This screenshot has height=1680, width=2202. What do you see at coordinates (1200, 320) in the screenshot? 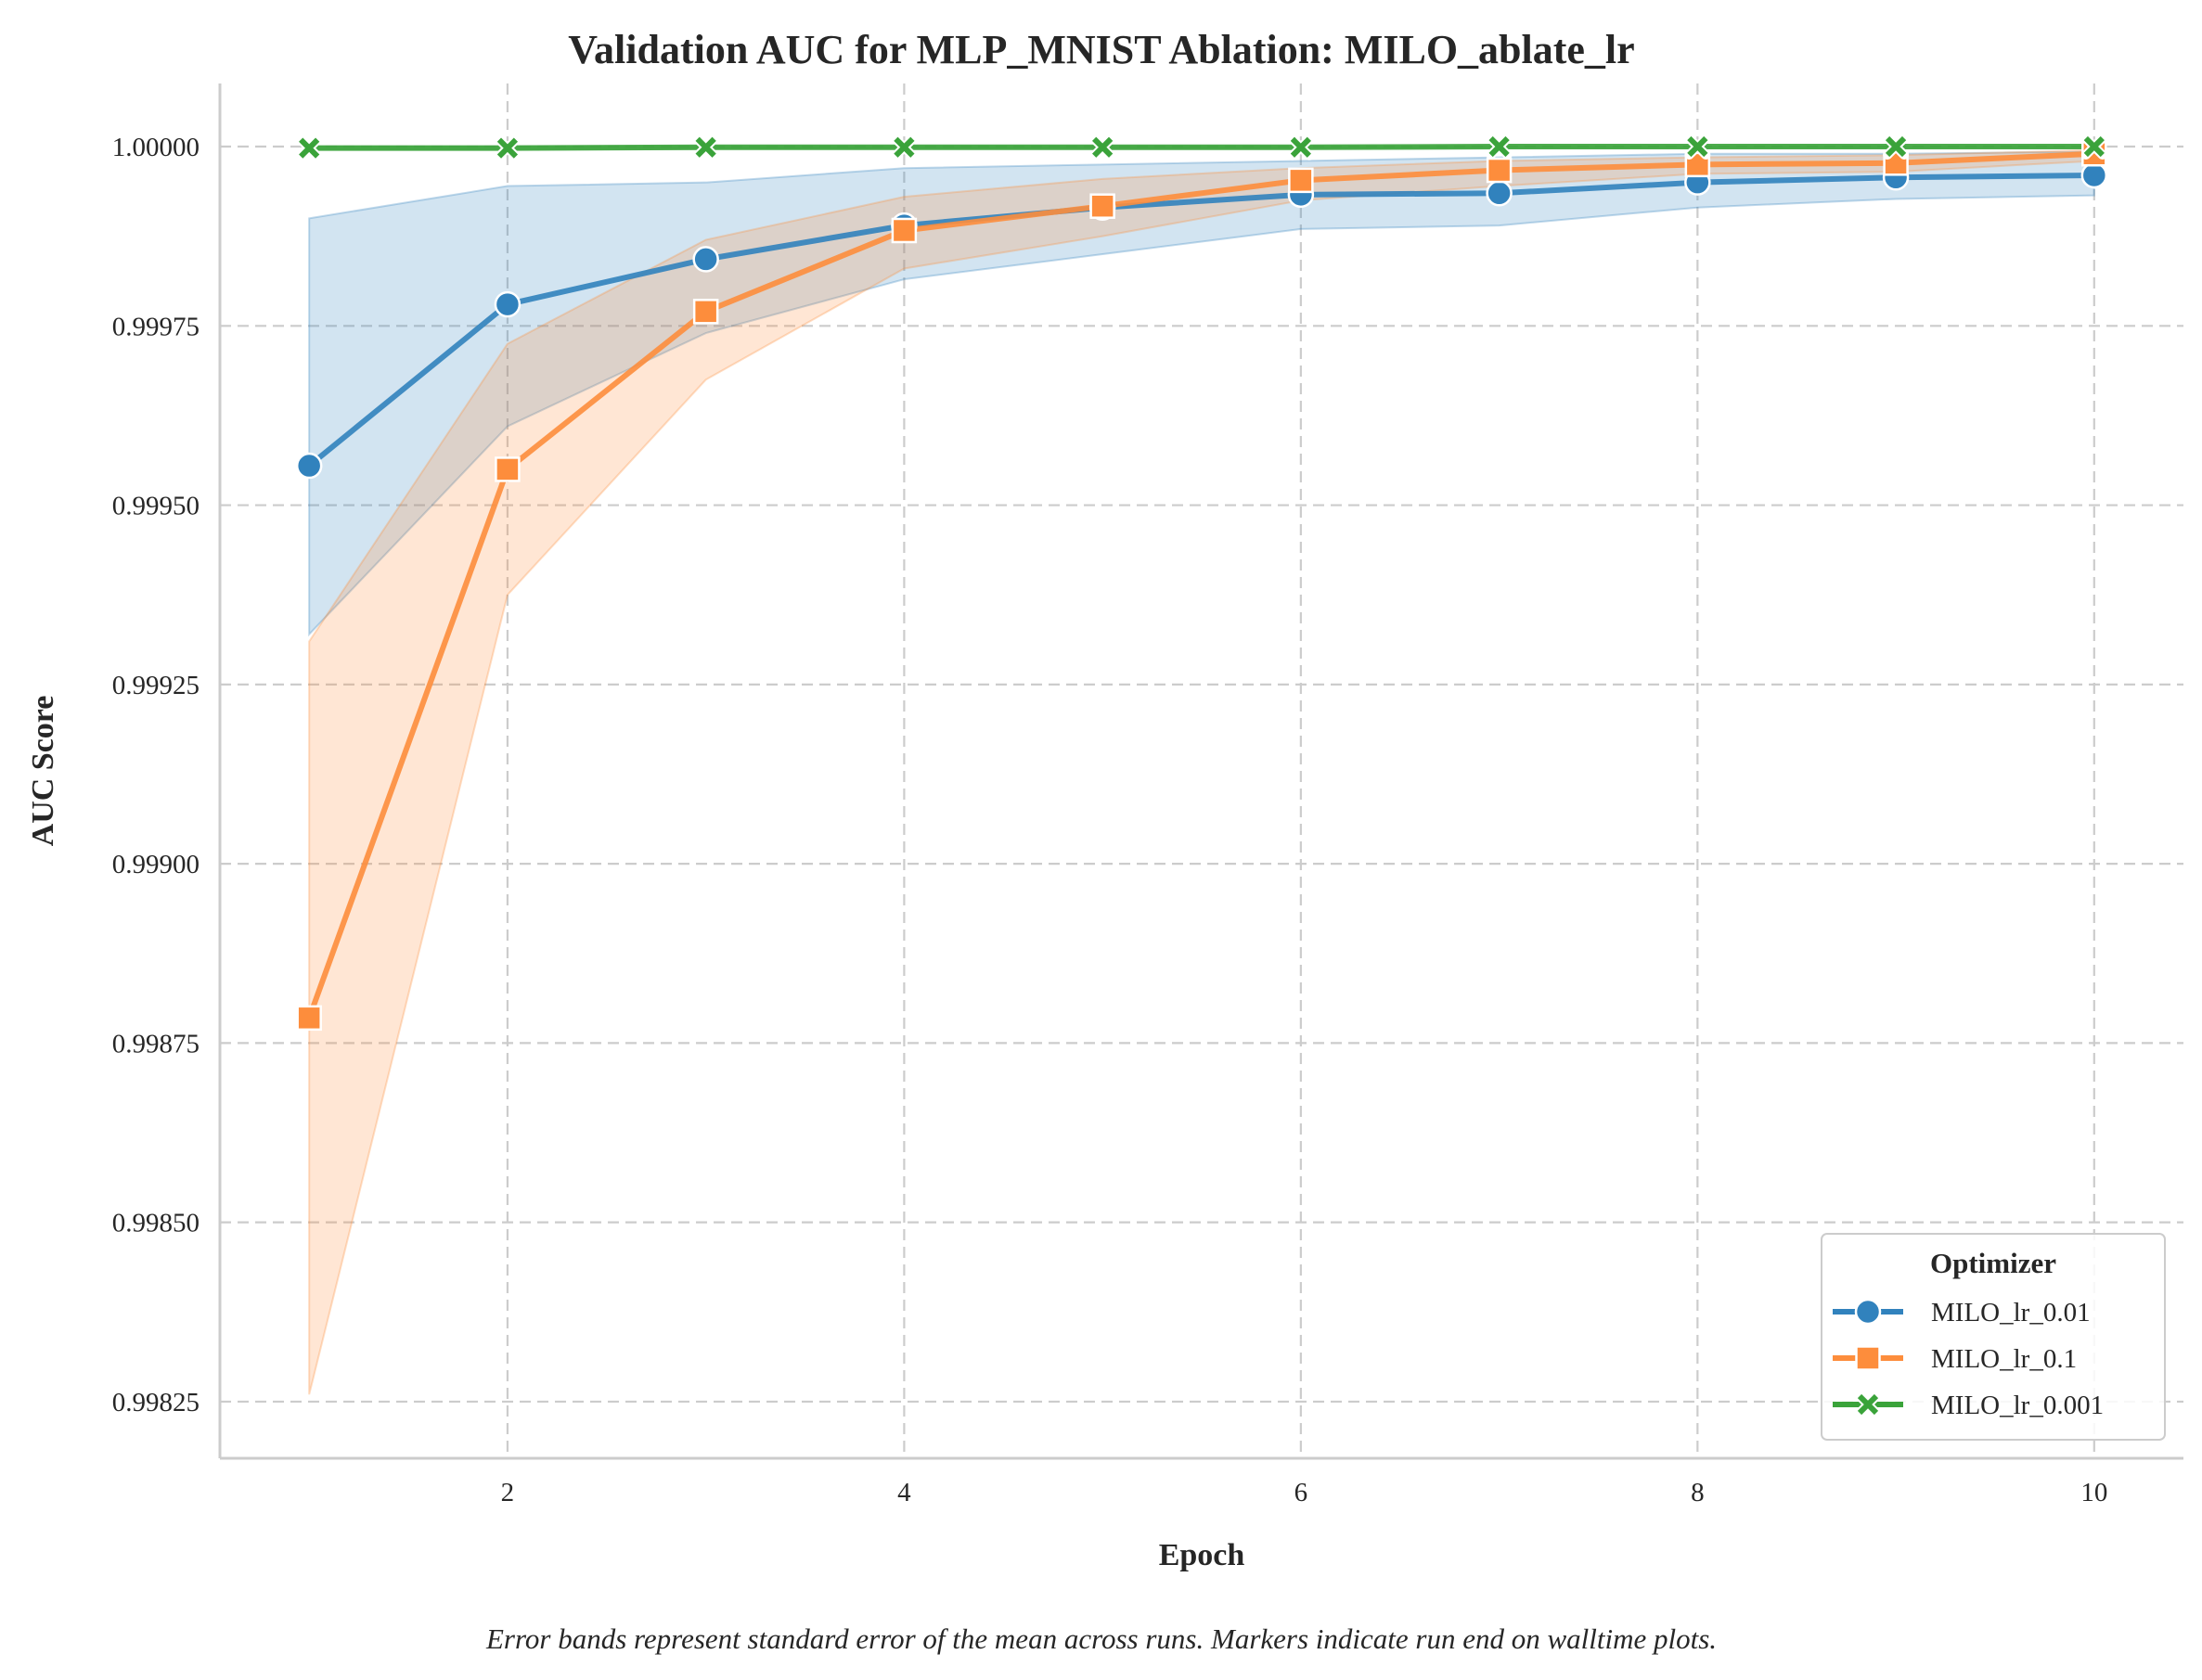
I see `series-line-MILO_lr_0.01` at bounding box center [1200, 320].